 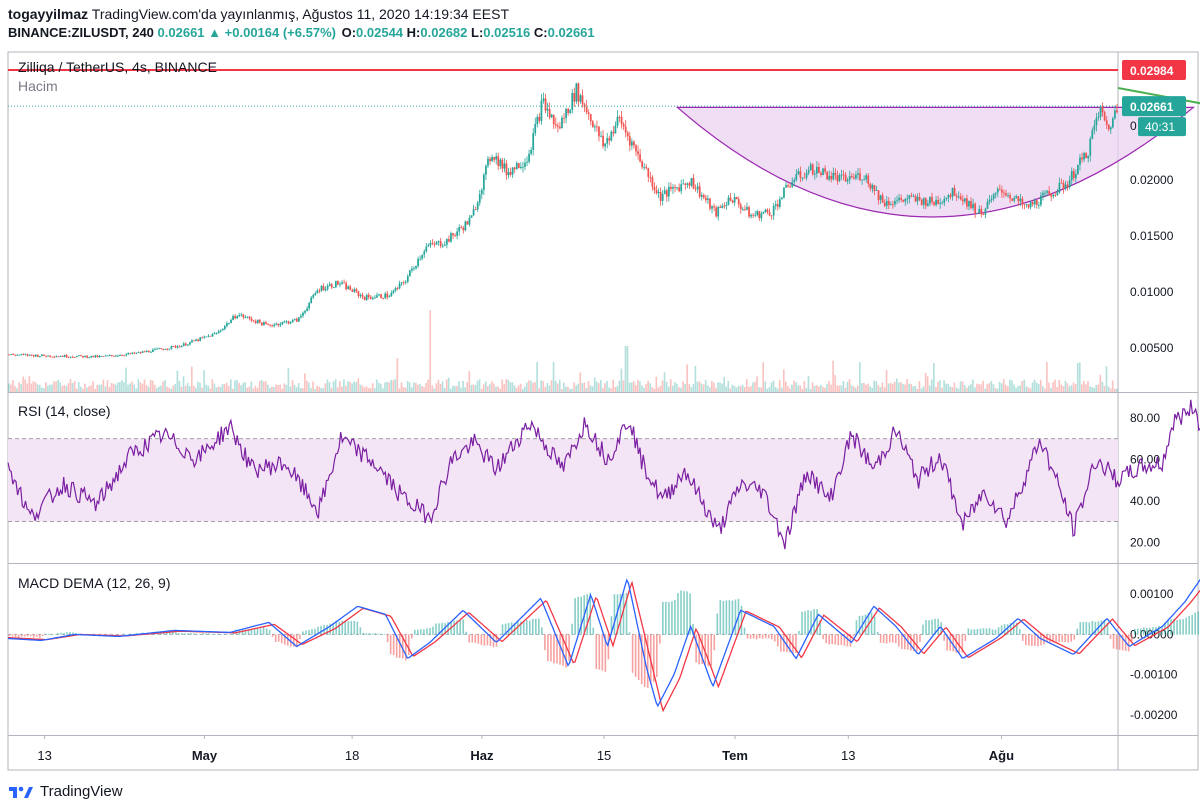 What do you see at coordinates (1154, 106) in the screenshot?
I see `current-price-badge` at bounding box center [1154, 106].